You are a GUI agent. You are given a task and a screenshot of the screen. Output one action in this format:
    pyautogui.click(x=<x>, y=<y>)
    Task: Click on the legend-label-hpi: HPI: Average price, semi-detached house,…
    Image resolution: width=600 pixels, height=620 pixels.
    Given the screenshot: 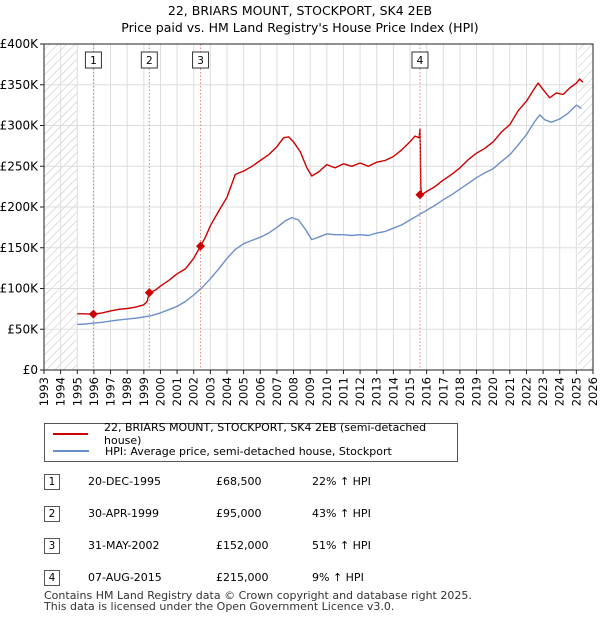 What is the action you would take?
    pyautogui.click(x=248, y=451)
    